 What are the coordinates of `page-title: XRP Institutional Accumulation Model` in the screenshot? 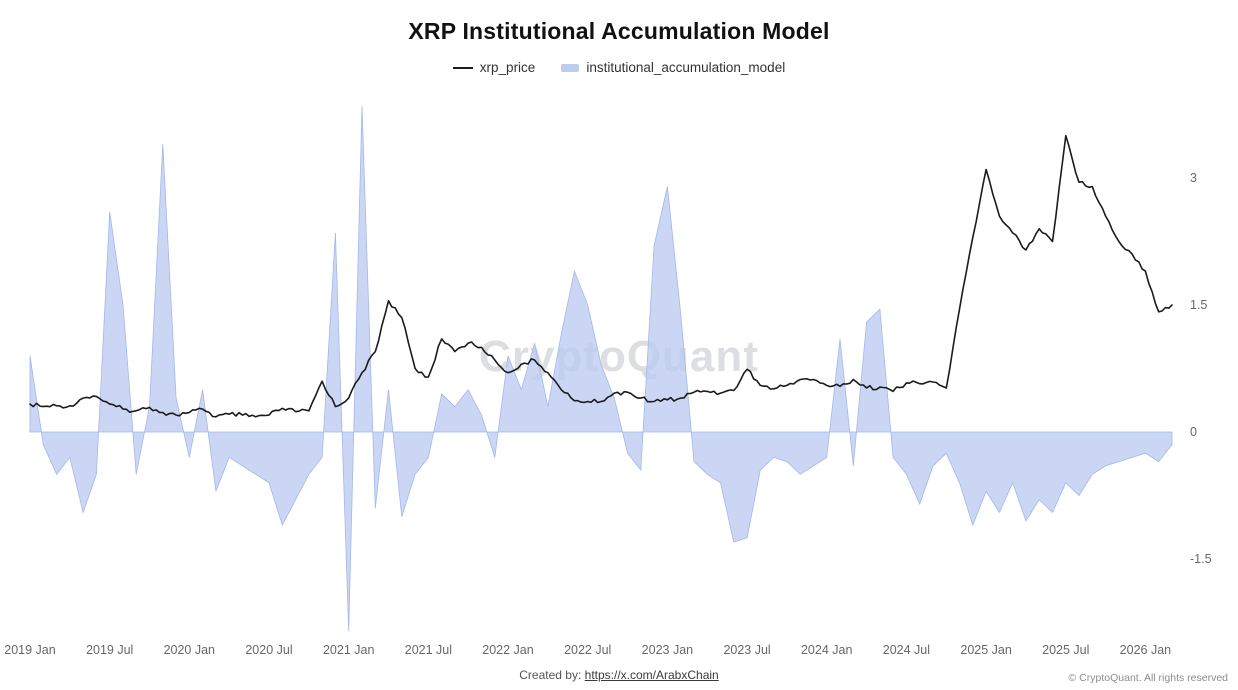 It's located at (619, 31).